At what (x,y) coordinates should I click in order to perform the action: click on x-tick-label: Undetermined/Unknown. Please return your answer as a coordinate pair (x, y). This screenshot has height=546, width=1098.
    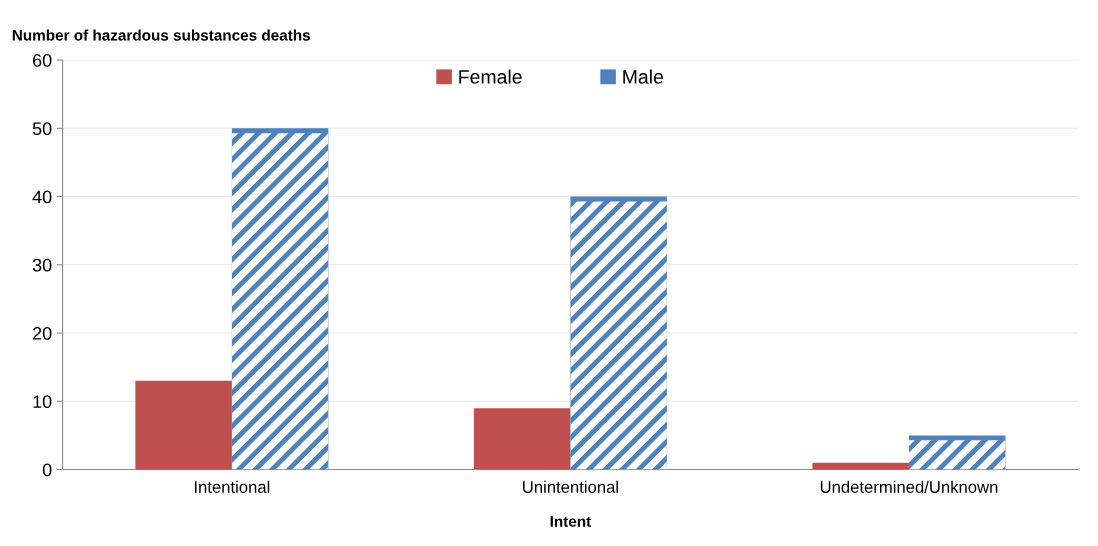
    Looking at the image, I should click on (909, 486).